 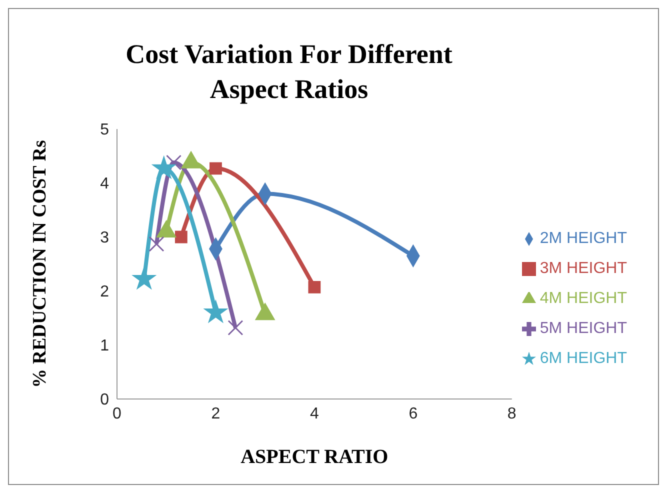 I want to click on x-axis-title: ASPECT RATIO, so click(x=314, y=457).